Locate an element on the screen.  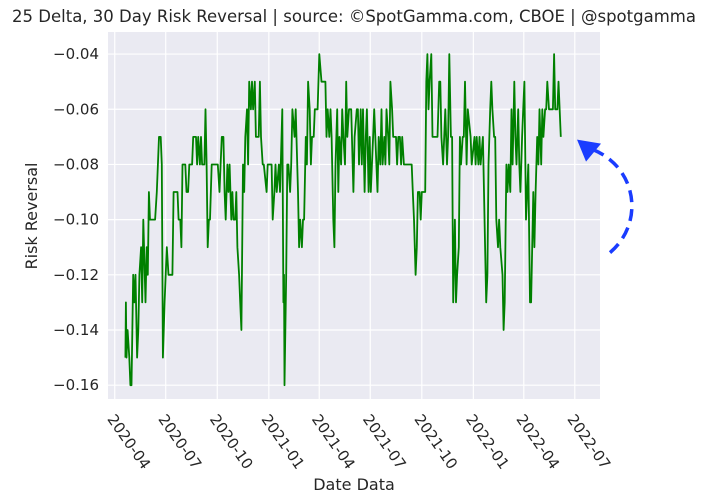
annotation-arrow is located at coordinates (605, 196).